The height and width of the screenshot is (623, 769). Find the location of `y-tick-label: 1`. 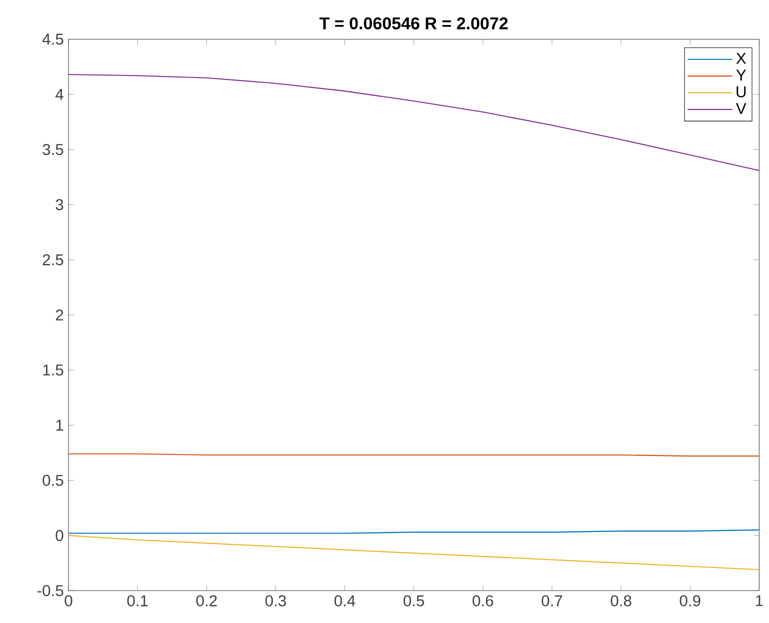

y-tick-label: 1 is located at coordinates (60, 425).